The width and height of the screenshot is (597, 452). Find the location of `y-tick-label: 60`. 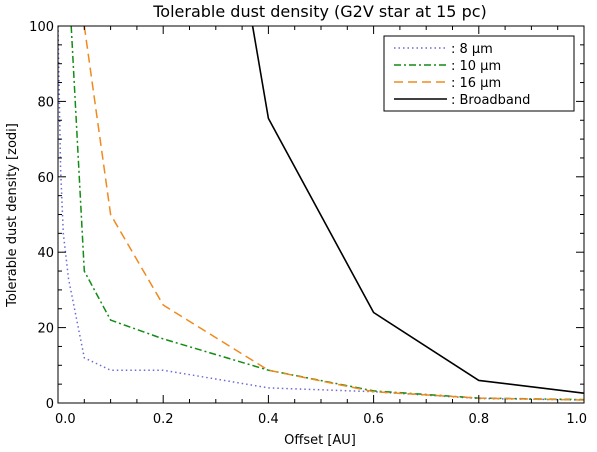

y-tick-label: 60 is located at coordinates (45, 178).